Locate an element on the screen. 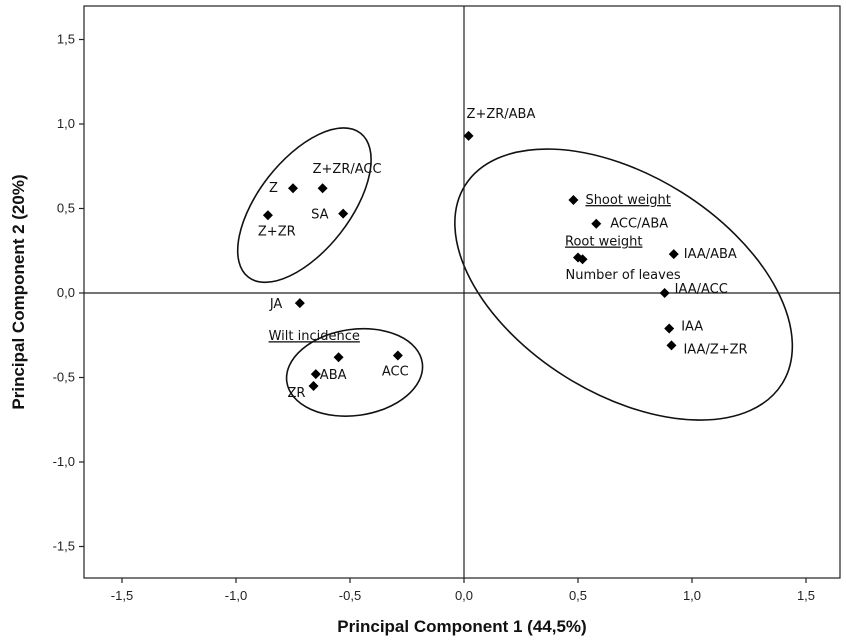 This screenshot has height=640, width=846. point-label: Number of leaves is located at coordinates (623, 275).